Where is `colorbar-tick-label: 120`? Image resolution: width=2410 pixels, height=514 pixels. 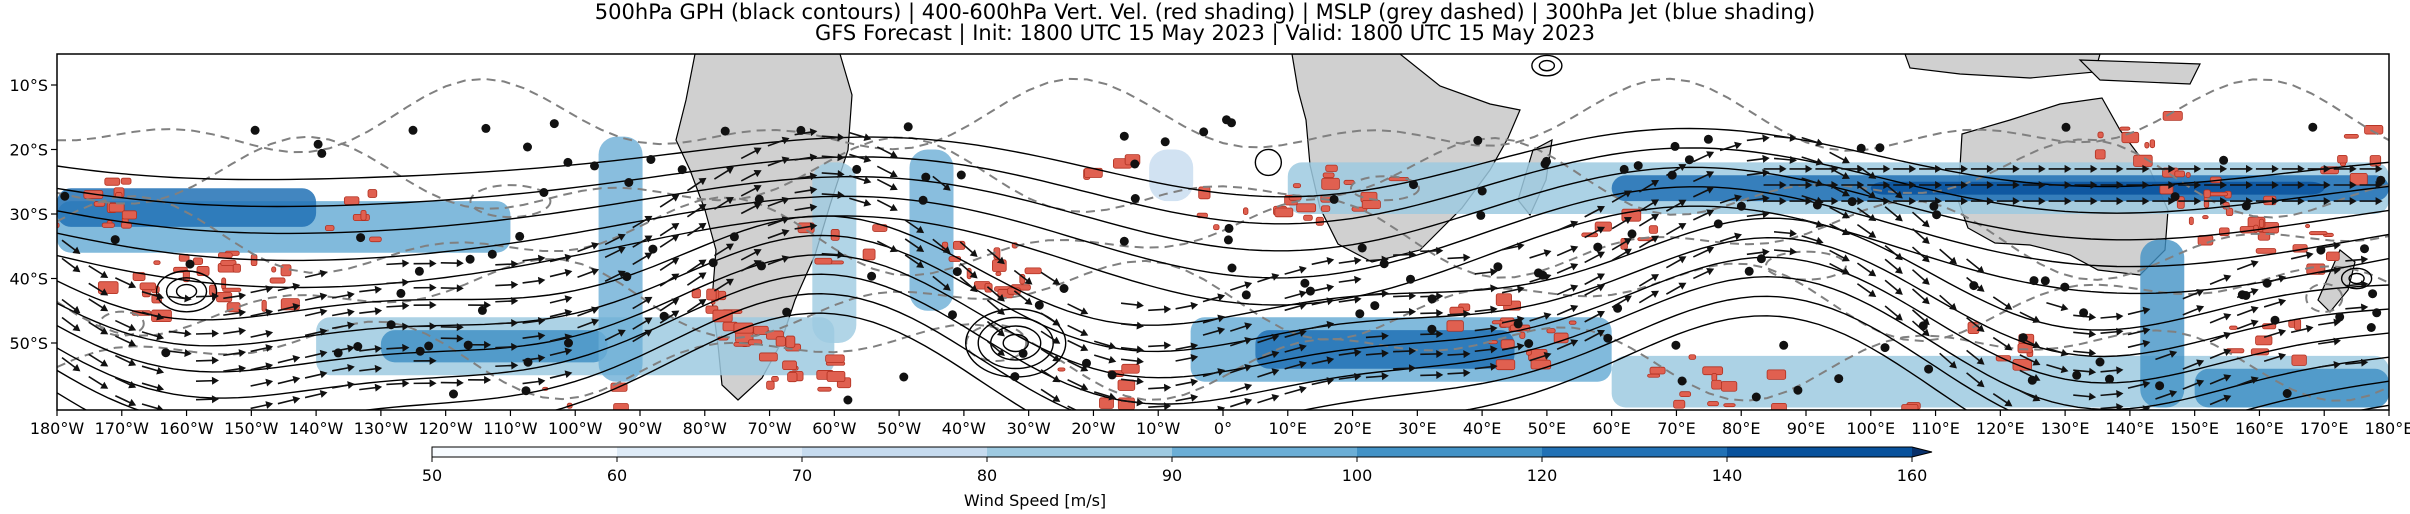
colorbar-tick-label: 120 is located at coordinates (1542, 475).